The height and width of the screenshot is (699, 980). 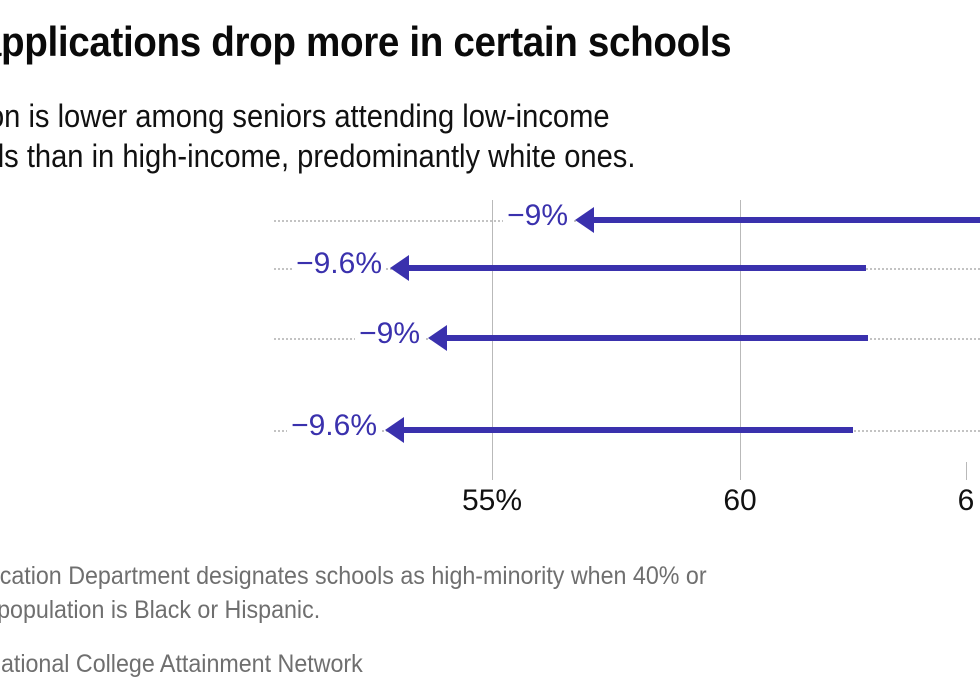 I want to click on category-label-line-1: -income, so click(x=134, y=266).